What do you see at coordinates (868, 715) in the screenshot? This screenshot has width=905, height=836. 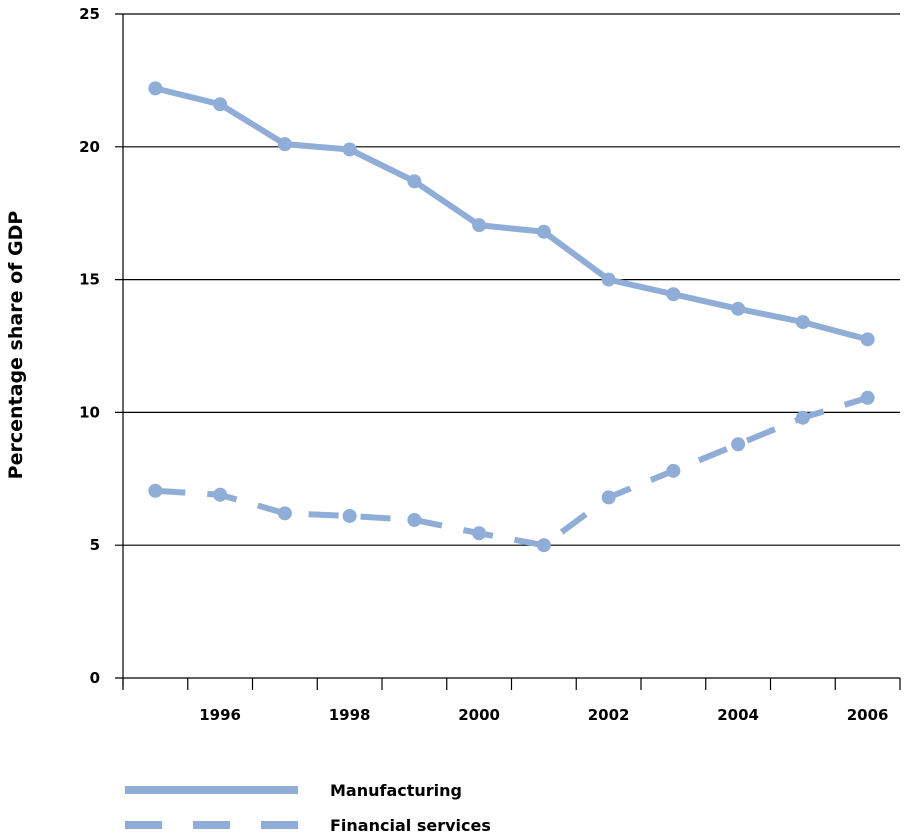 I see `x-tick-label: 2006` at bounding box center [868, 715].